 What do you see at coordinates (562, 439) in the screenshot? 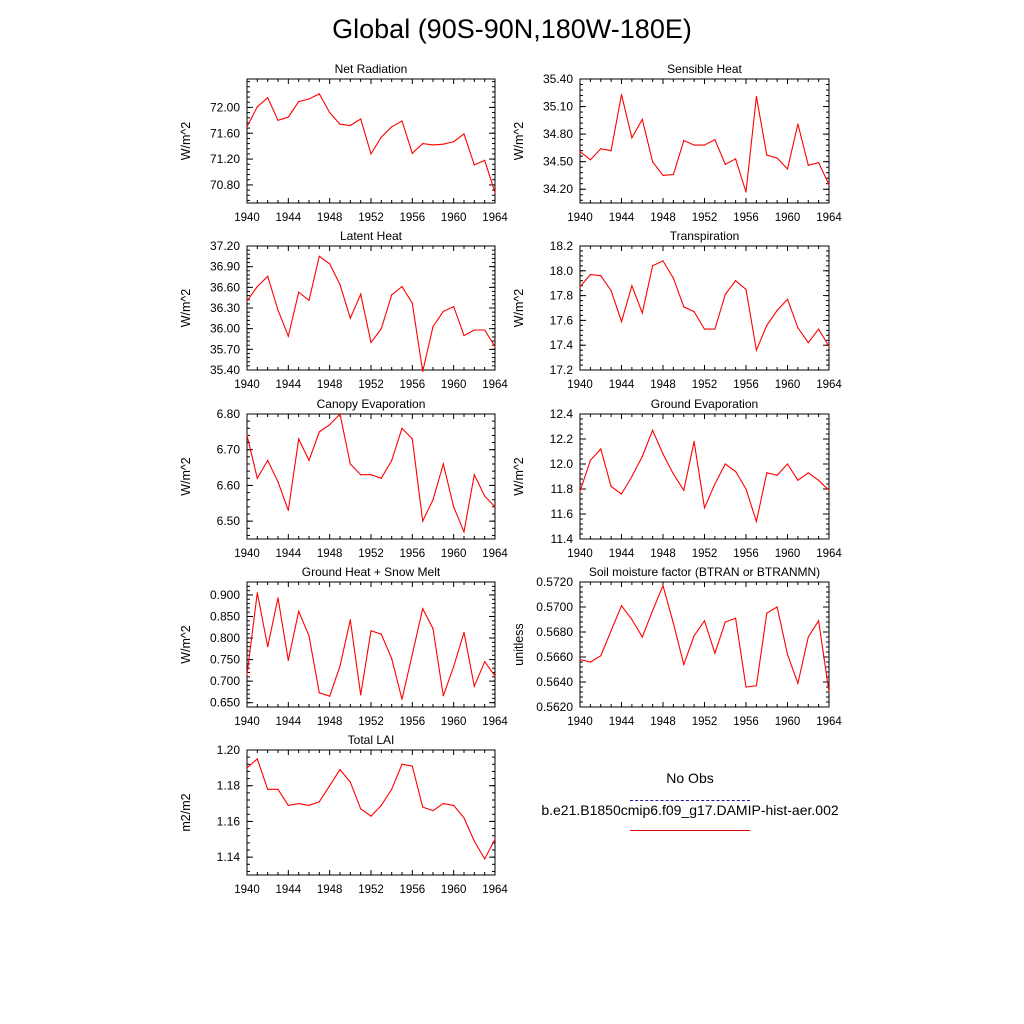
I see `y-tick-label: 12.2` at bounding box center [562, 439].